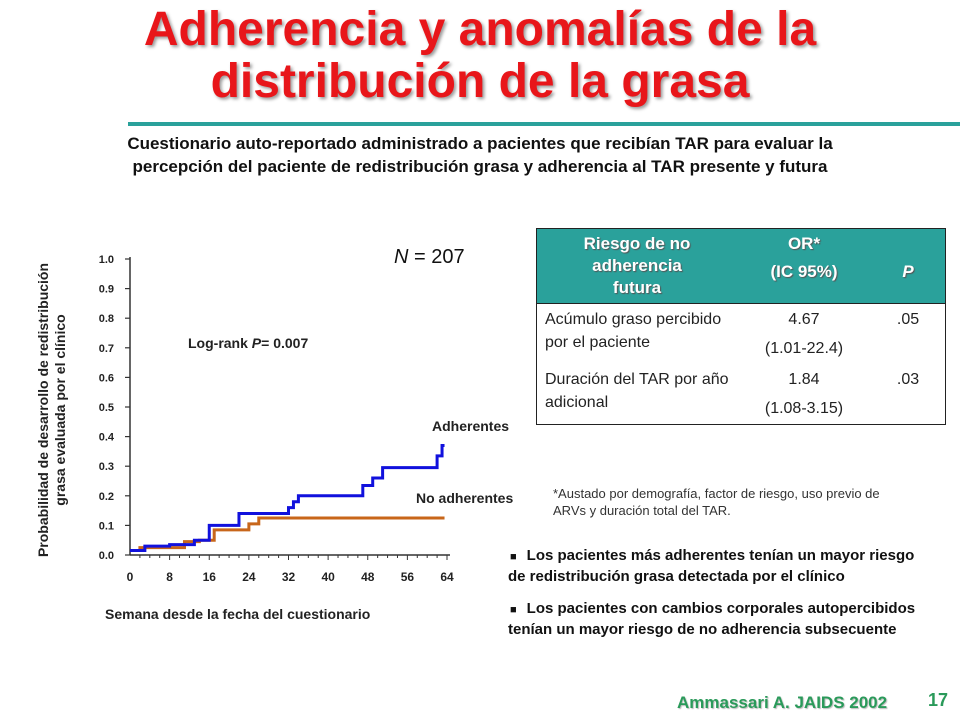 Image resolution: width=960 pixels, height=720 pixels. I want to click on title-line-1: Adherencia y anomalías de la, so click(480, 29).